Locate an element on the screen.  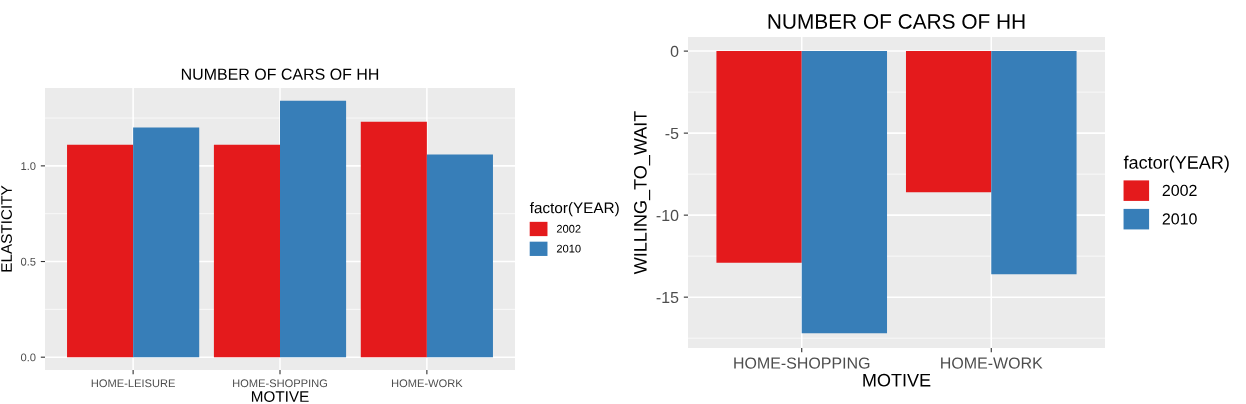
y-tick-label: -5 is located at coordinates (672, 133).